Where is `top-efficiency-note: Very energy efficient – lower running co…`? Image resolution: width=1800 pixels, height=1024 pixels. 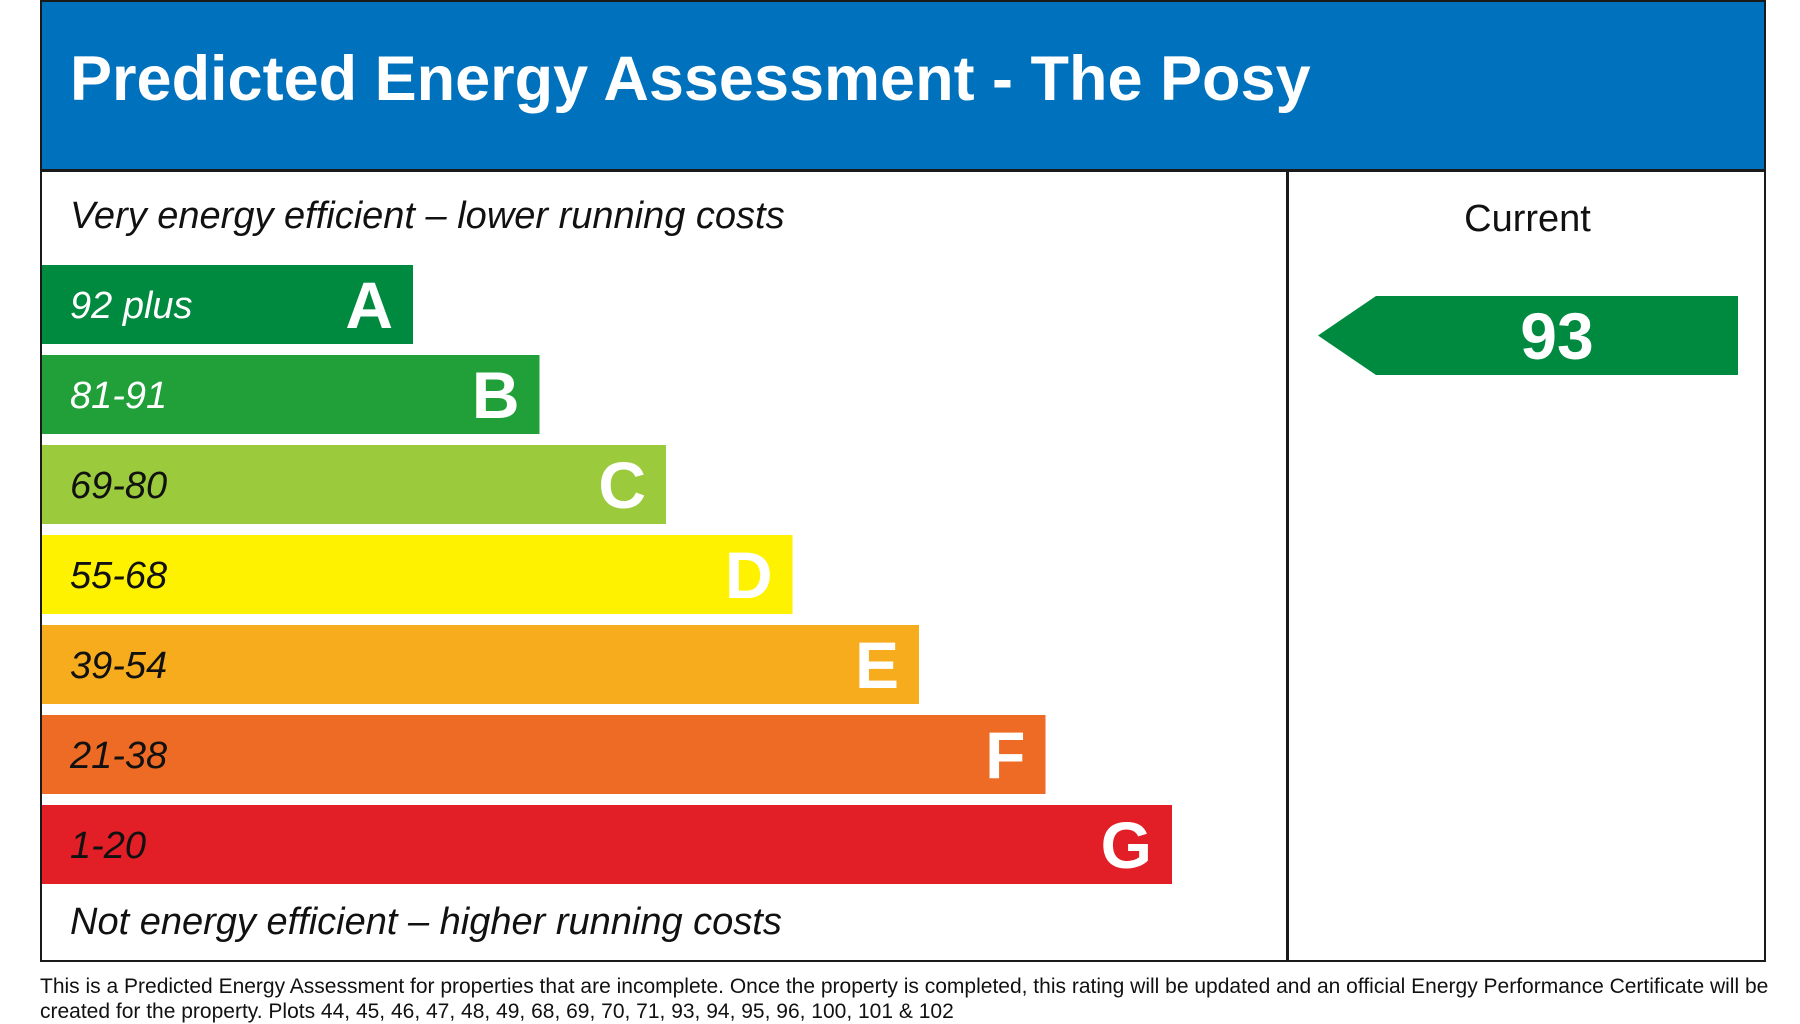
top-efficiency-note: Very energy efficient – lower running co… is located at coordinates (427, 216).